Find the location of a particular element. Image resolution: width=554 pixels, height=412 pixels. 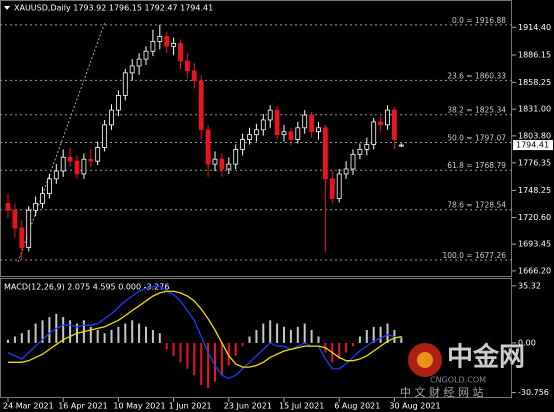

y-tick-label: 1803.80 is located at coordinates (534, 135).